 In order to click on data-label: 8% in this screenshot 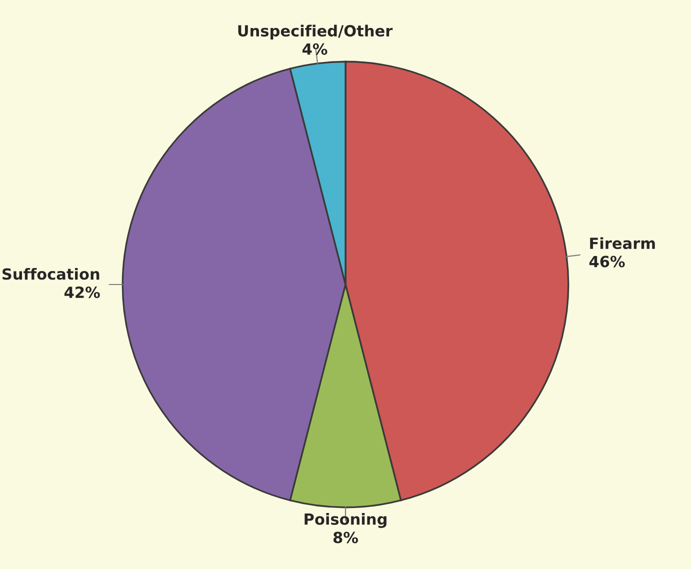, I will do `click(345, 538)`.